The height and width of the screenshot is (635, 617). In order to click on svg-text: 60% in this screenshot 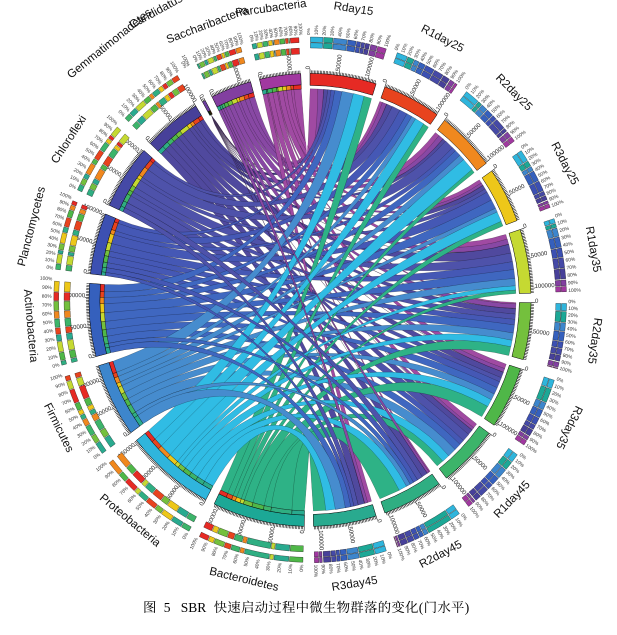, I will do `click(47, 314)`.